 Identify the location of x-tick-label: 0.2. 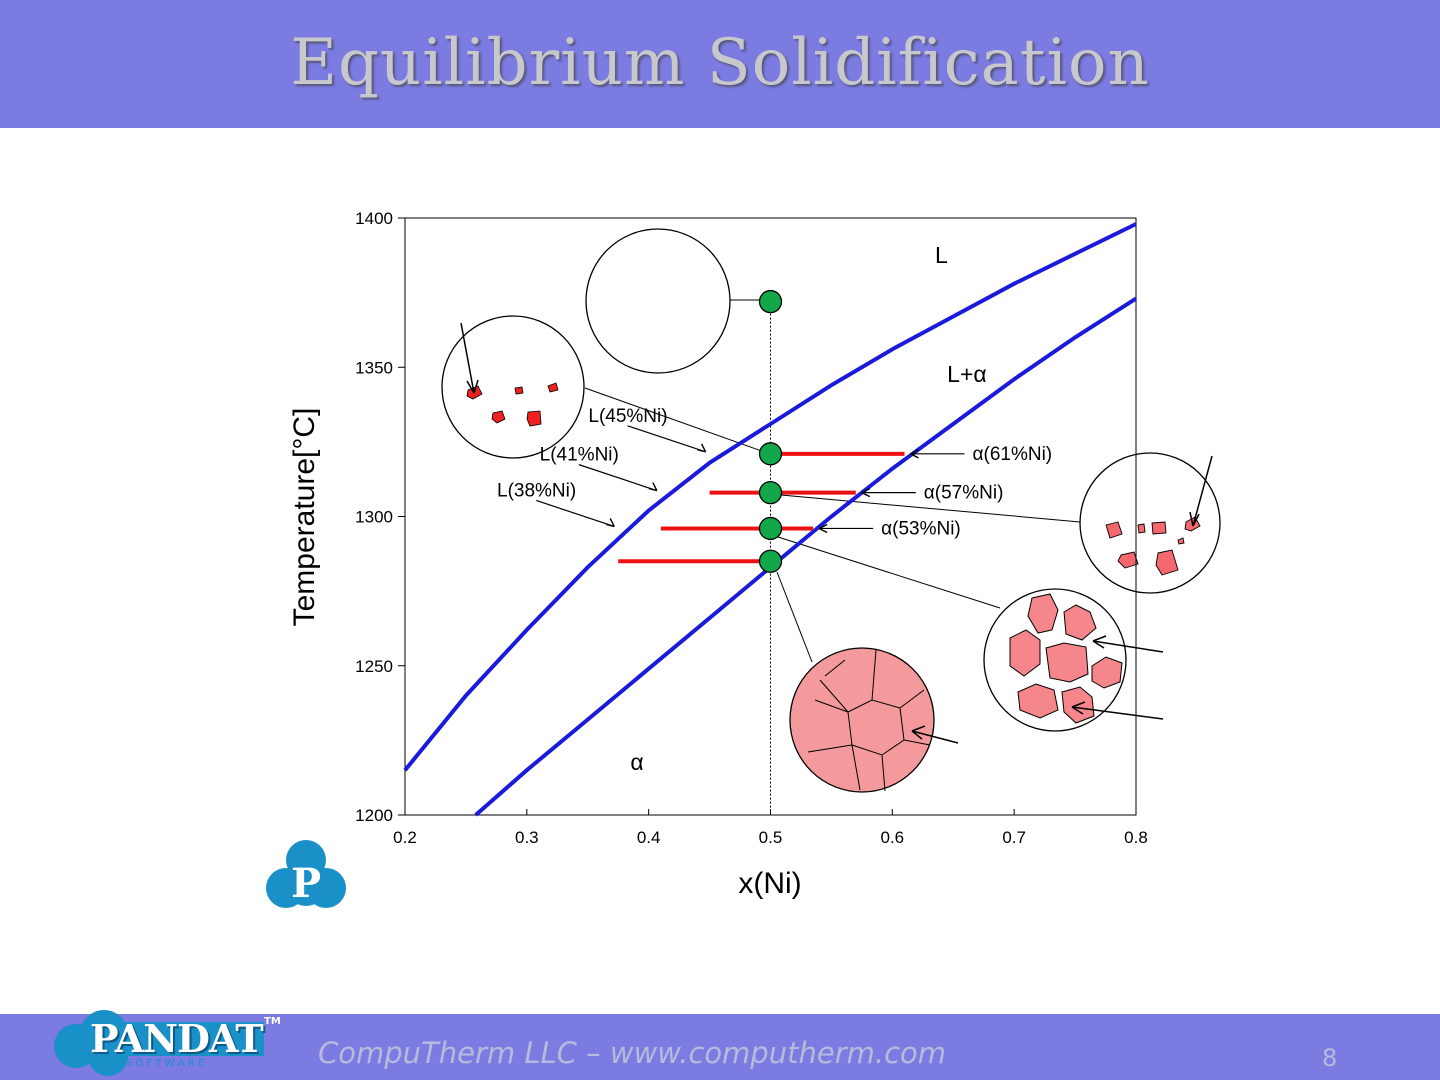
(405, 837).